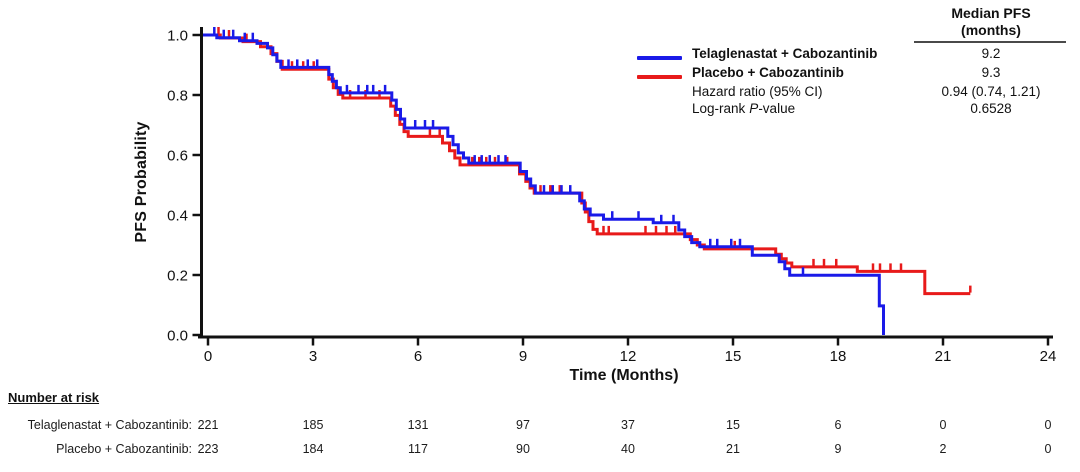 This screenshot has width=1080, height=472. Describe the element at coordinates (733, 356) in the screenshot. I see `x-tick-label: 15` at that location.